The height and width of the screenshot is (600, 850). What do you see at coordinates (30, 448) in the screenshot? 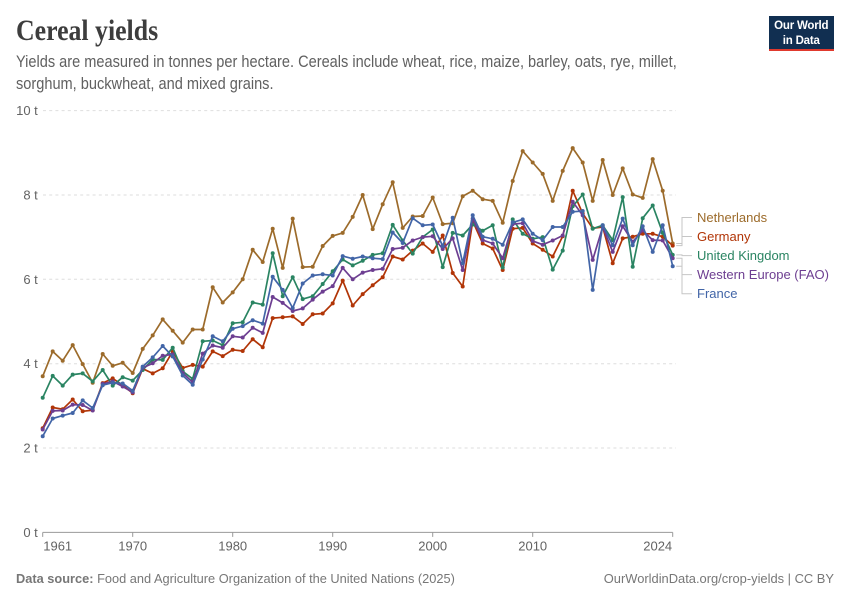
I see `svg-text: 2 t` at bounding box center [30, 448].